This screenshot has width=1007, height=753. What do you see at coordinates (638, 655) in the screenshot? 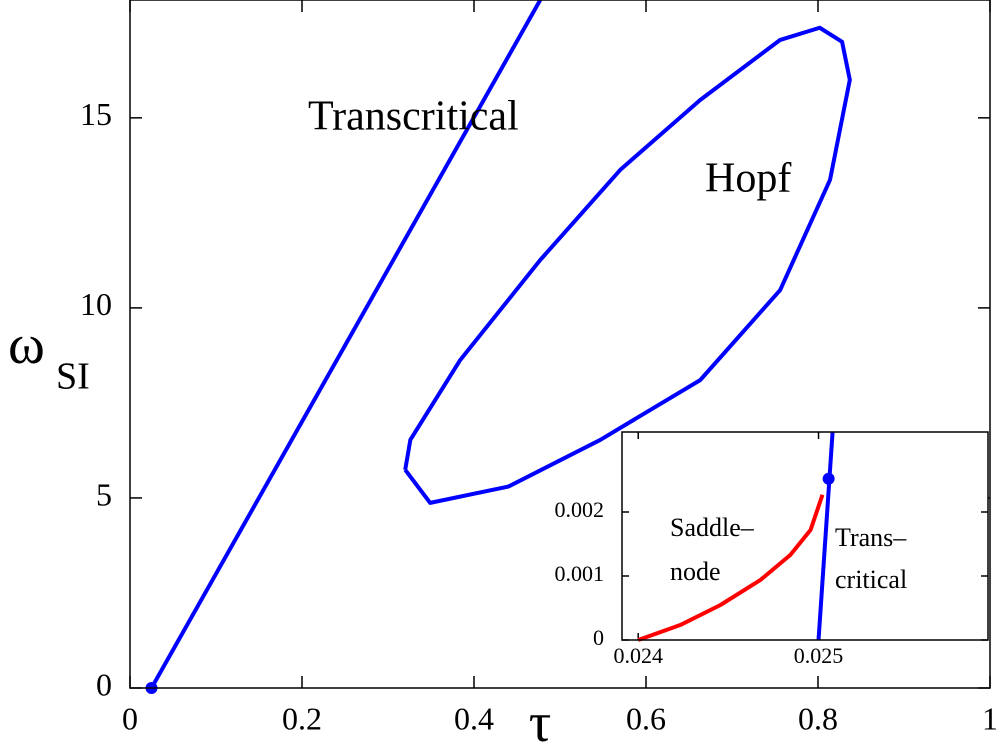
I see `x-tick-label: 0.024` at bounding box center [638, 655].